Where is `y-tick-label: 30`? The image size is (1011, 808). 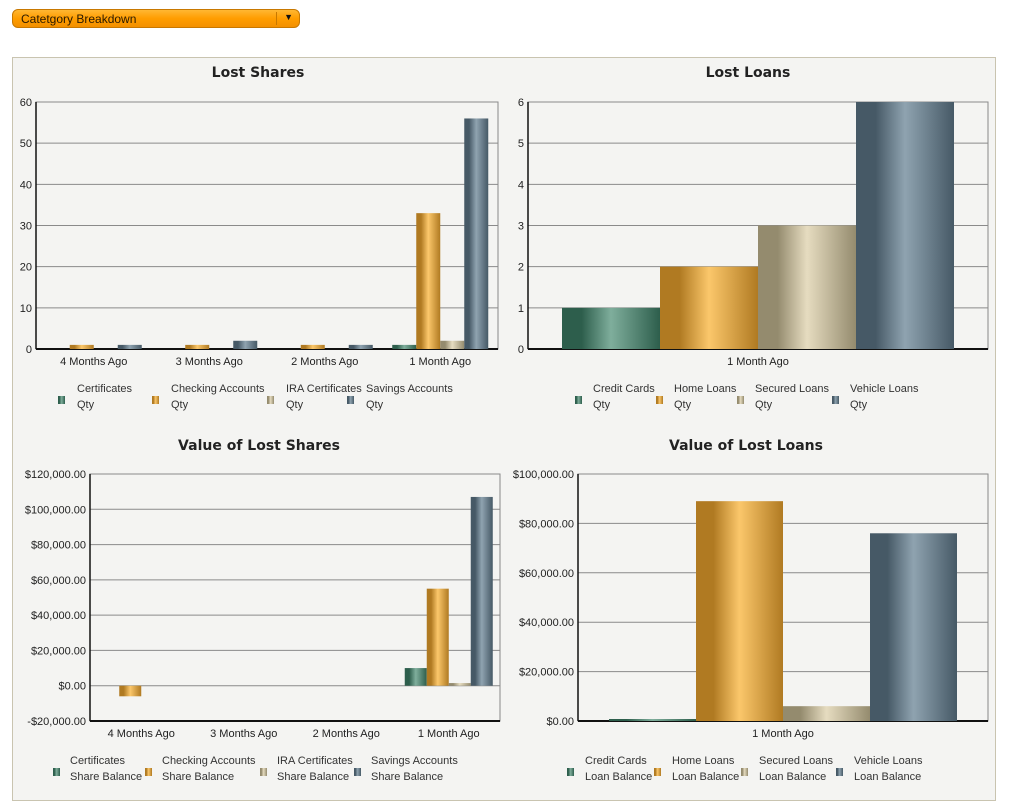 y-tick-label: 30 is located at coordinates (26, 227).